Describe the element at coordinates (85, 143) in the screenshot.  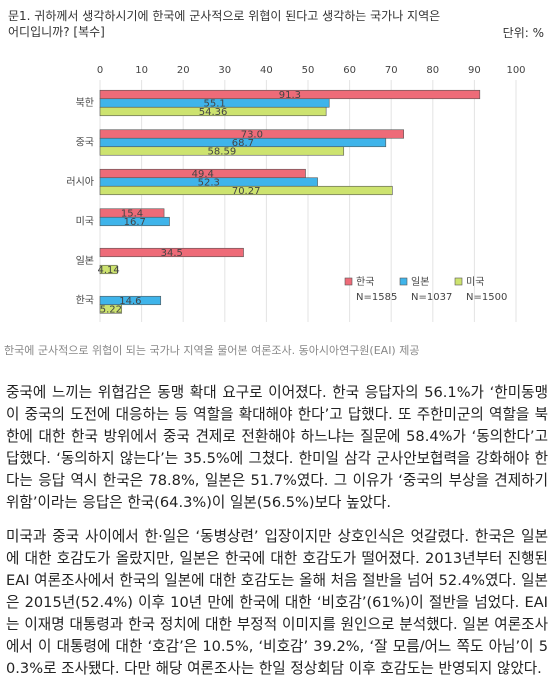
I see `y-tick-label: 중국` at that location.